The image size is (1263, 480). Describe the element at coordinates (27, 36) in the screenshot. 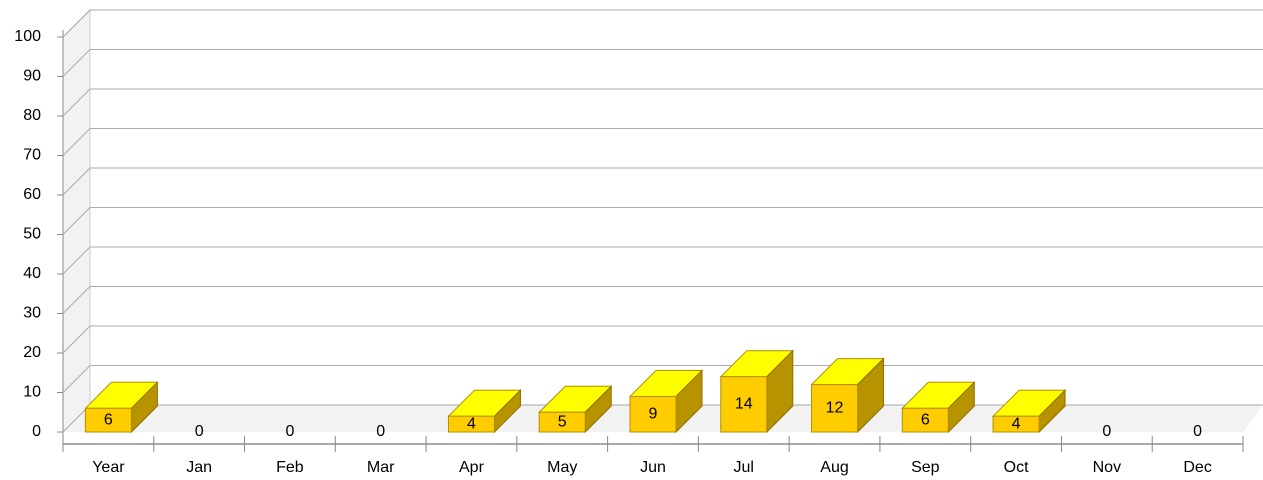

I see `y-tick-label: 100` at that location.